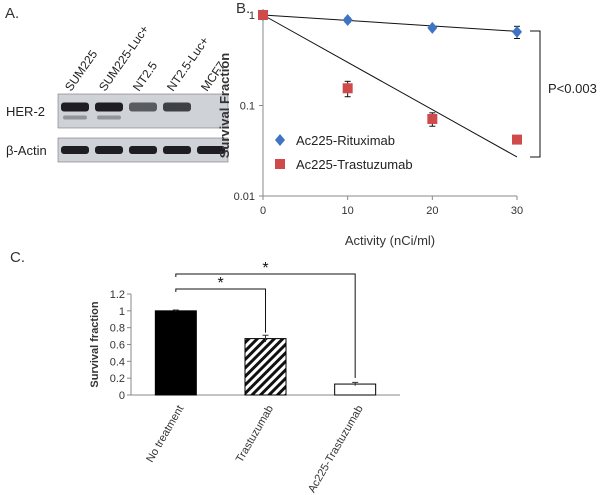 The width and height of the screenshot is (600, 495). Describe the element at coordinates (165, 434) in the screenshot. I see `category-label: No treatment` at that location.